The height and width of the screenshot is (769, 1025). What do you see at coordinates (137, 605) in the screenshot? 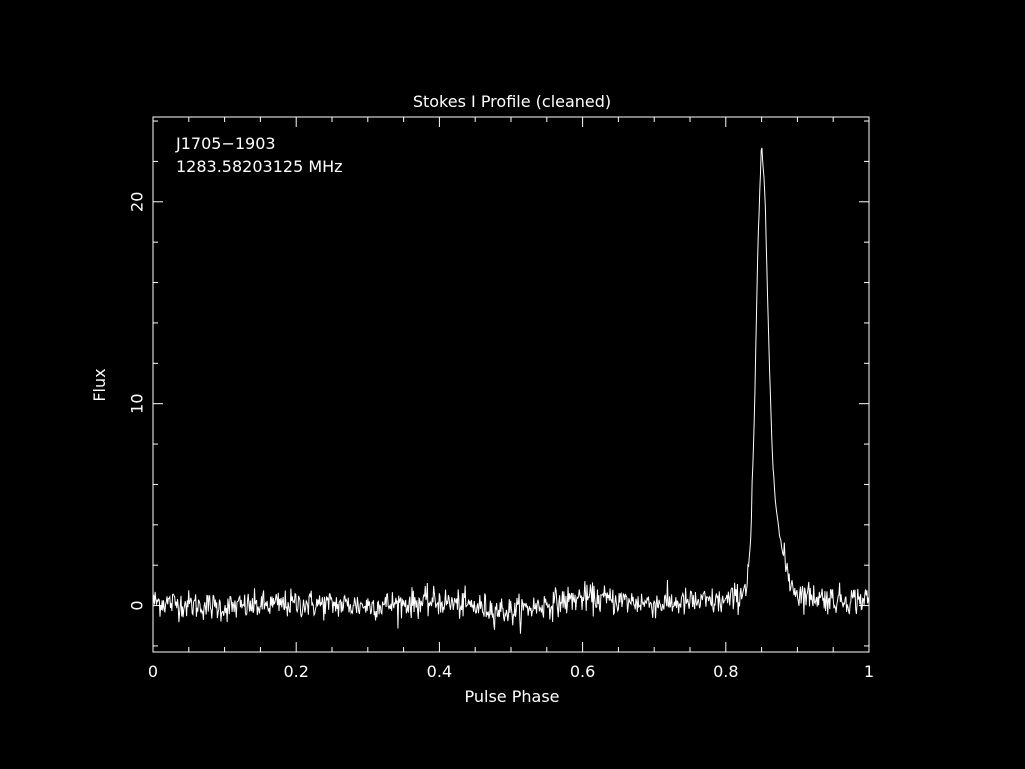
I see `y-tick-label: 0` at bounding box center [137, 605].